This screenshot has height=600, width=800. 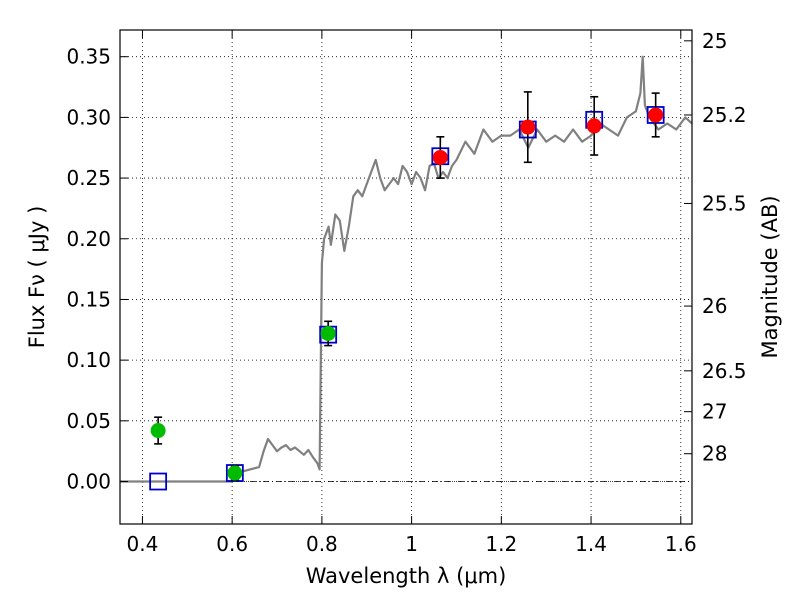 What do you see at coordinates (88, 360) in the screenshot?
I see `y-tick-label: 0.10` at bounding box center [88, 360].